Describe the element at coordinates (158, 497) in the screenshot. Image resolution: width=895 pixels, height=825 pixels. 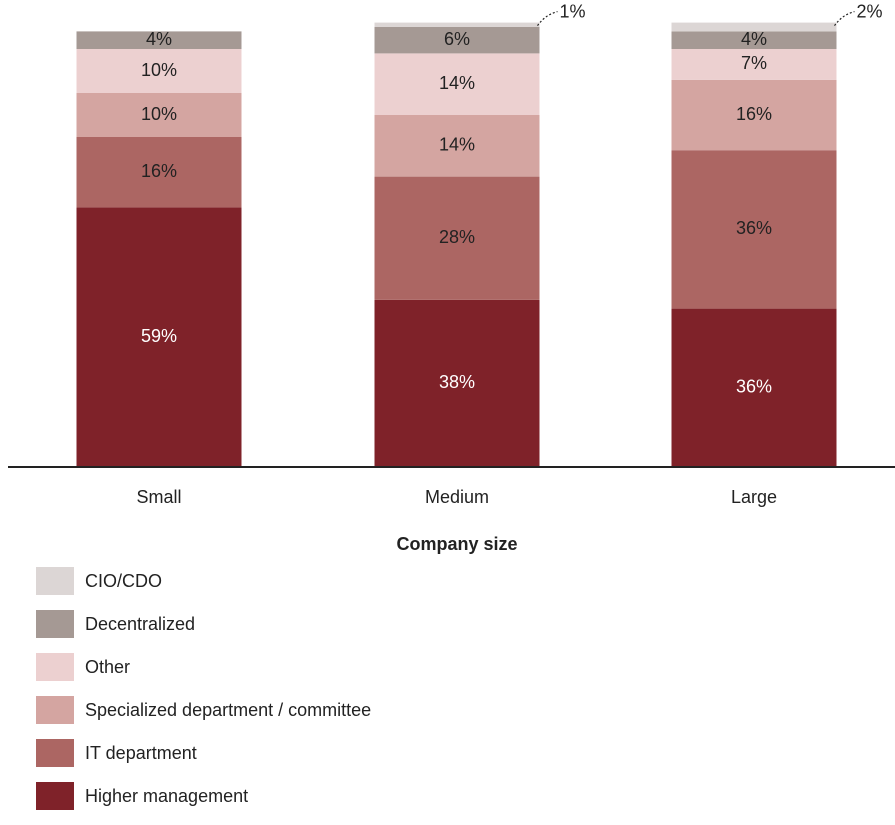
I see `category-label-small: Small` at that location.